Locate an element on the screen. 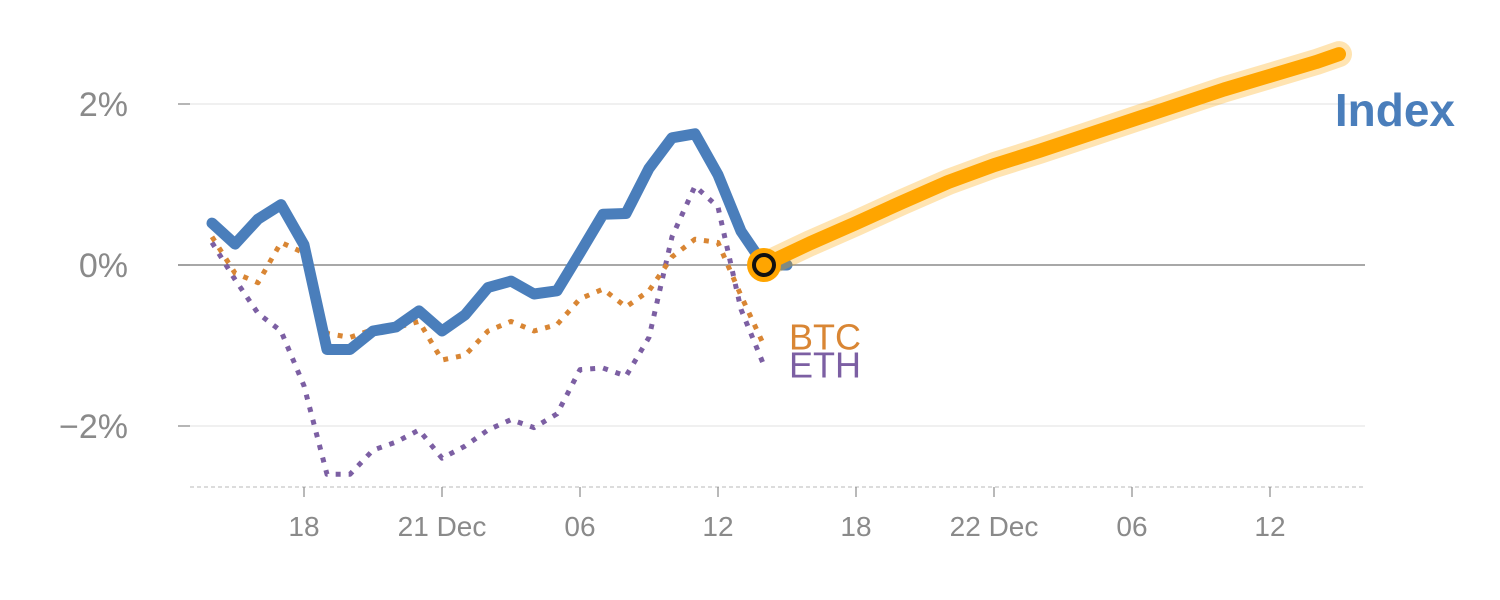 Image resolution: width=1500 pixels, height=600 pixels. btc-line is located at coordinates (488, 299).